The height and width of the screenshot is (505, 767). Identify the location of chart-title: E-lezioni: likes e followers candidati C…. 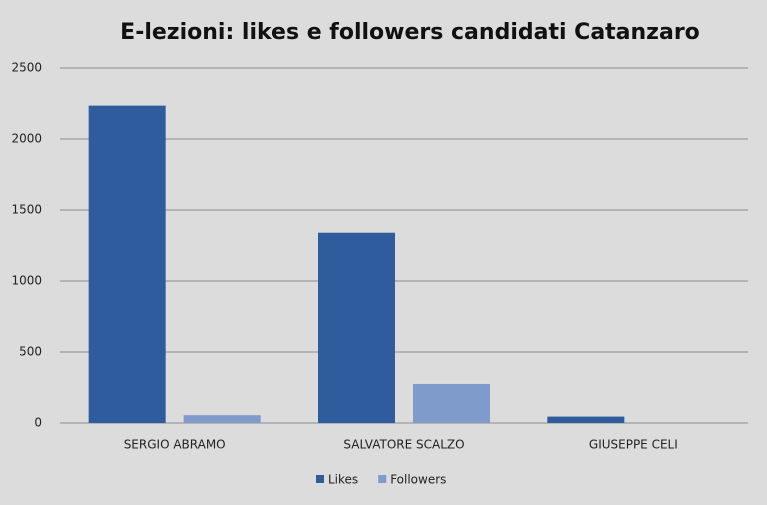
(410, 32).